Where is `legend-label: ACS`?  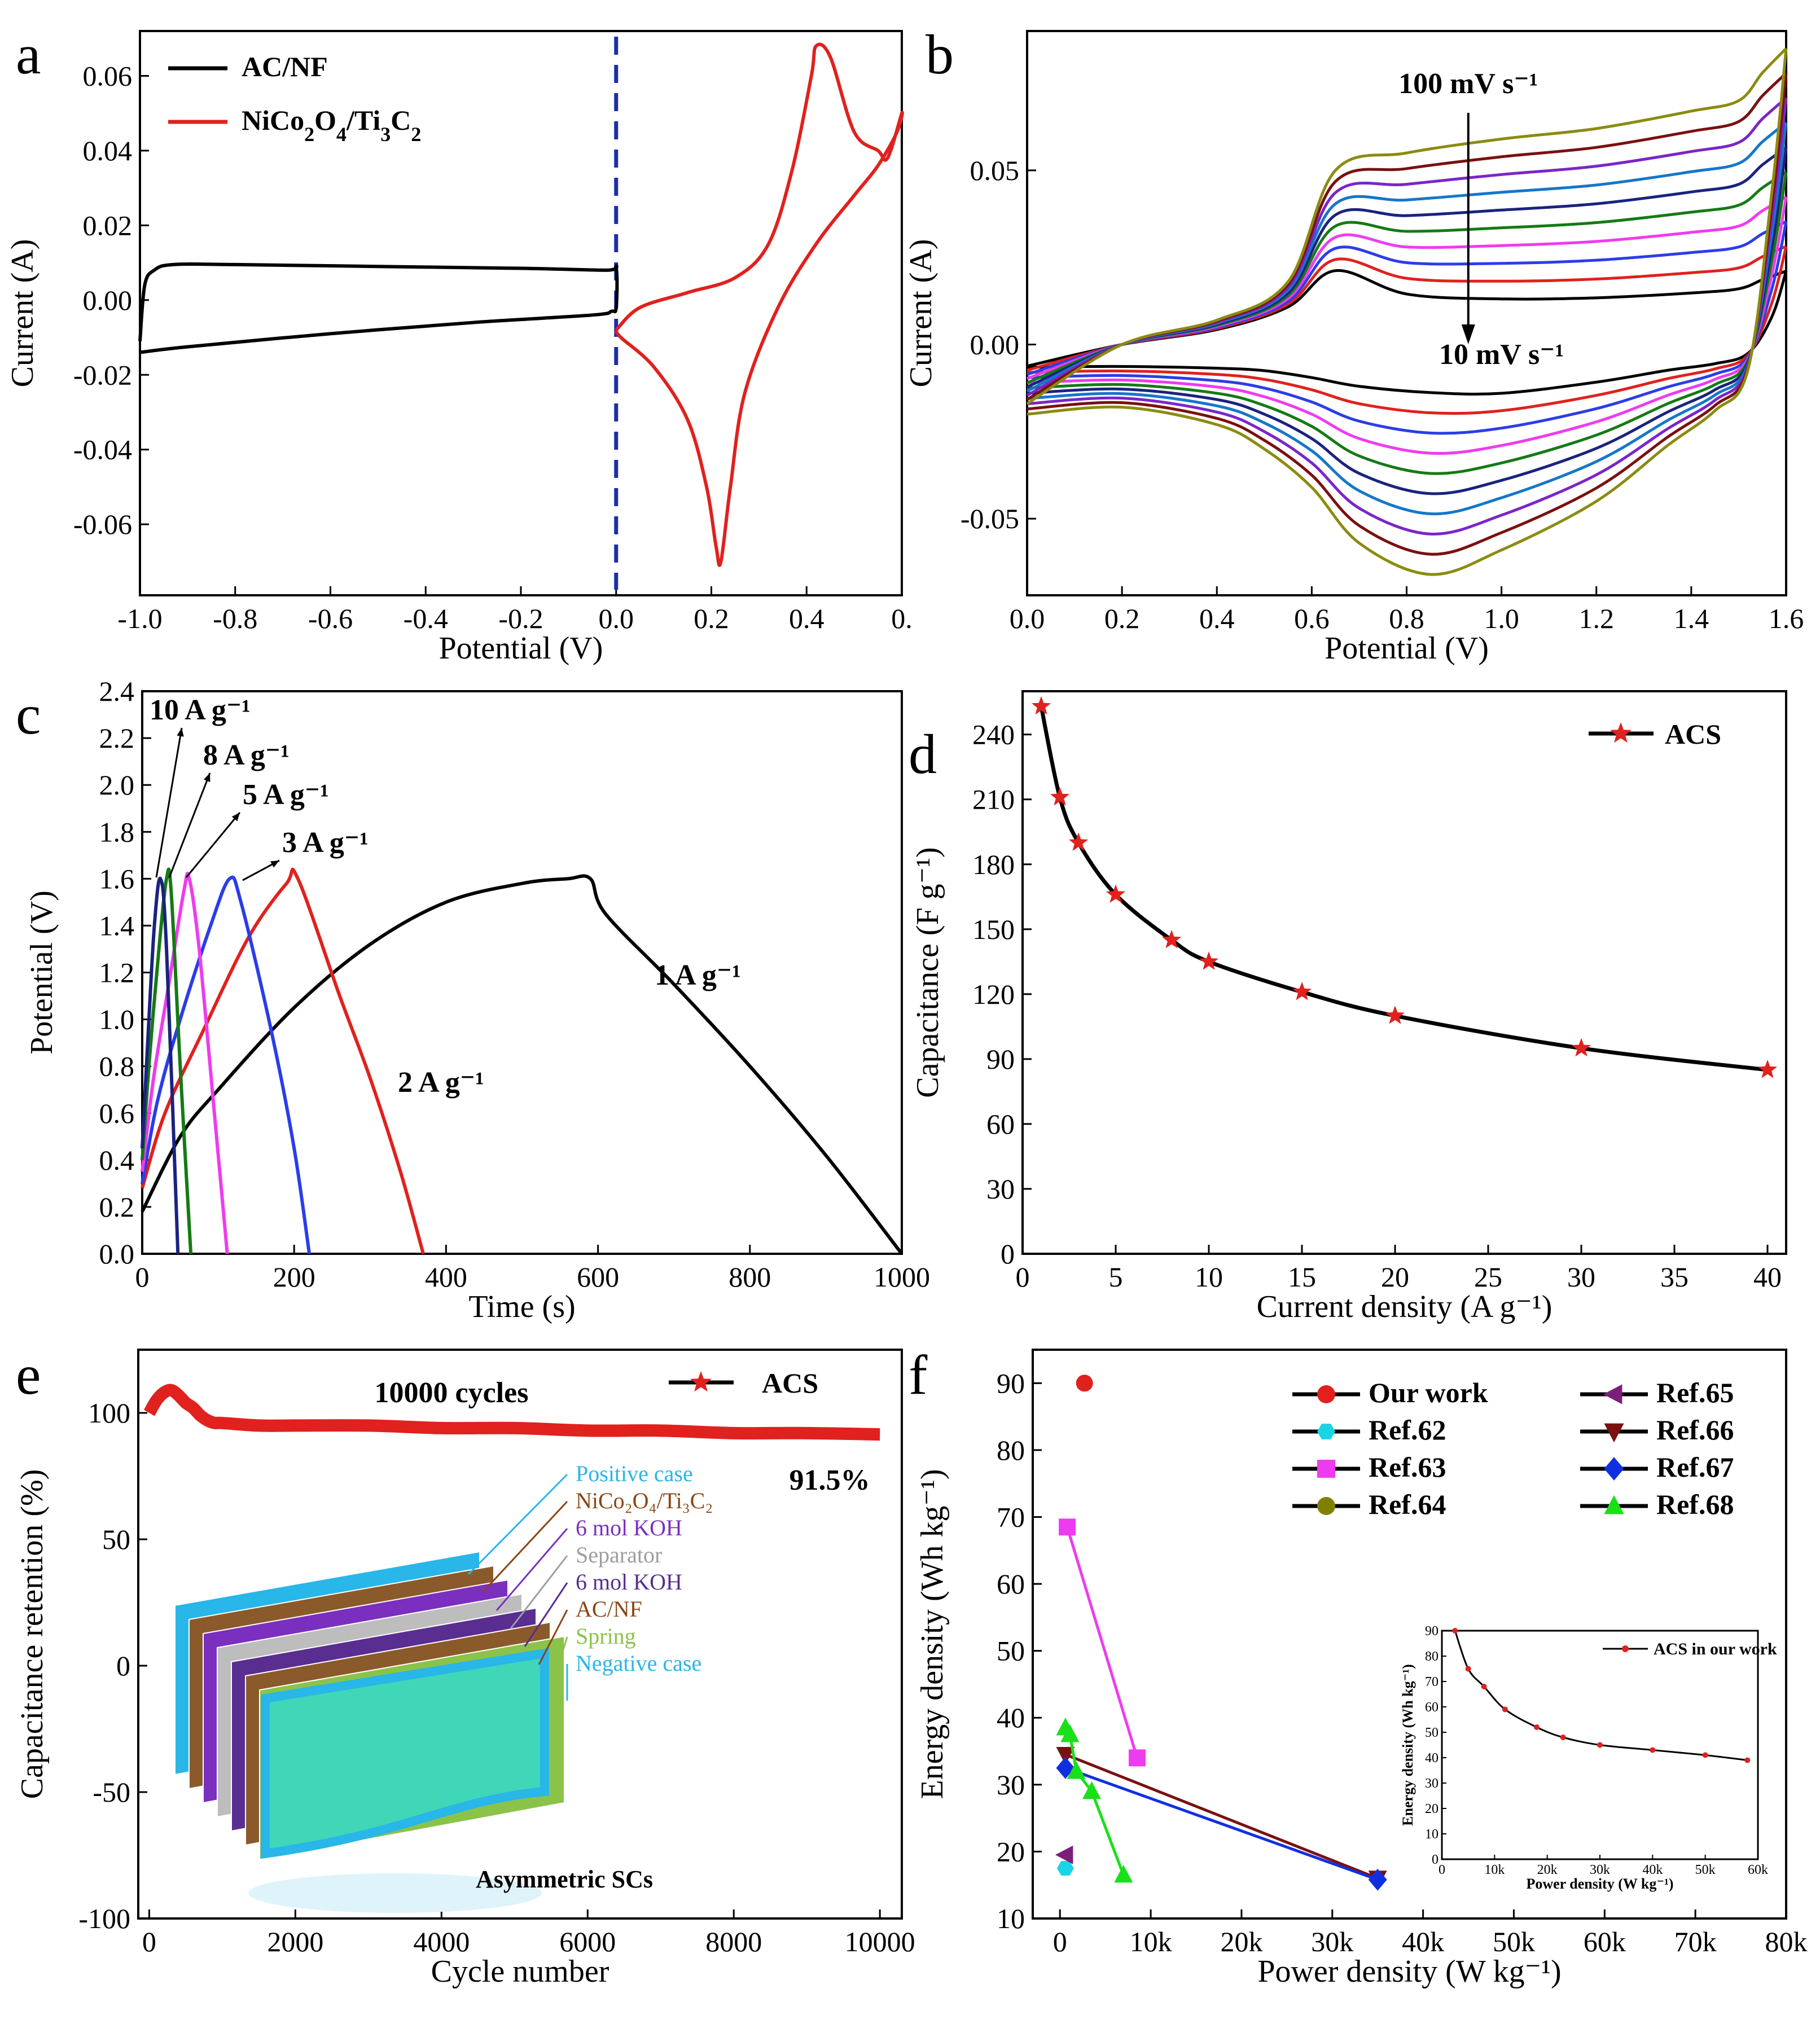
legend-label: ACS is located at coordinates (1693, 734).